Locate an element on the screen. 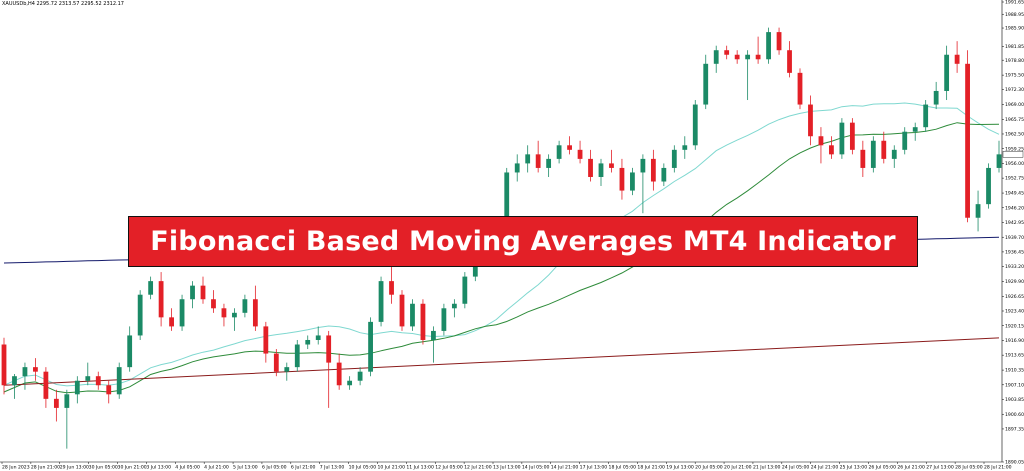  price-tick-label: 1910.35 is located at coordinates (1014, 371).